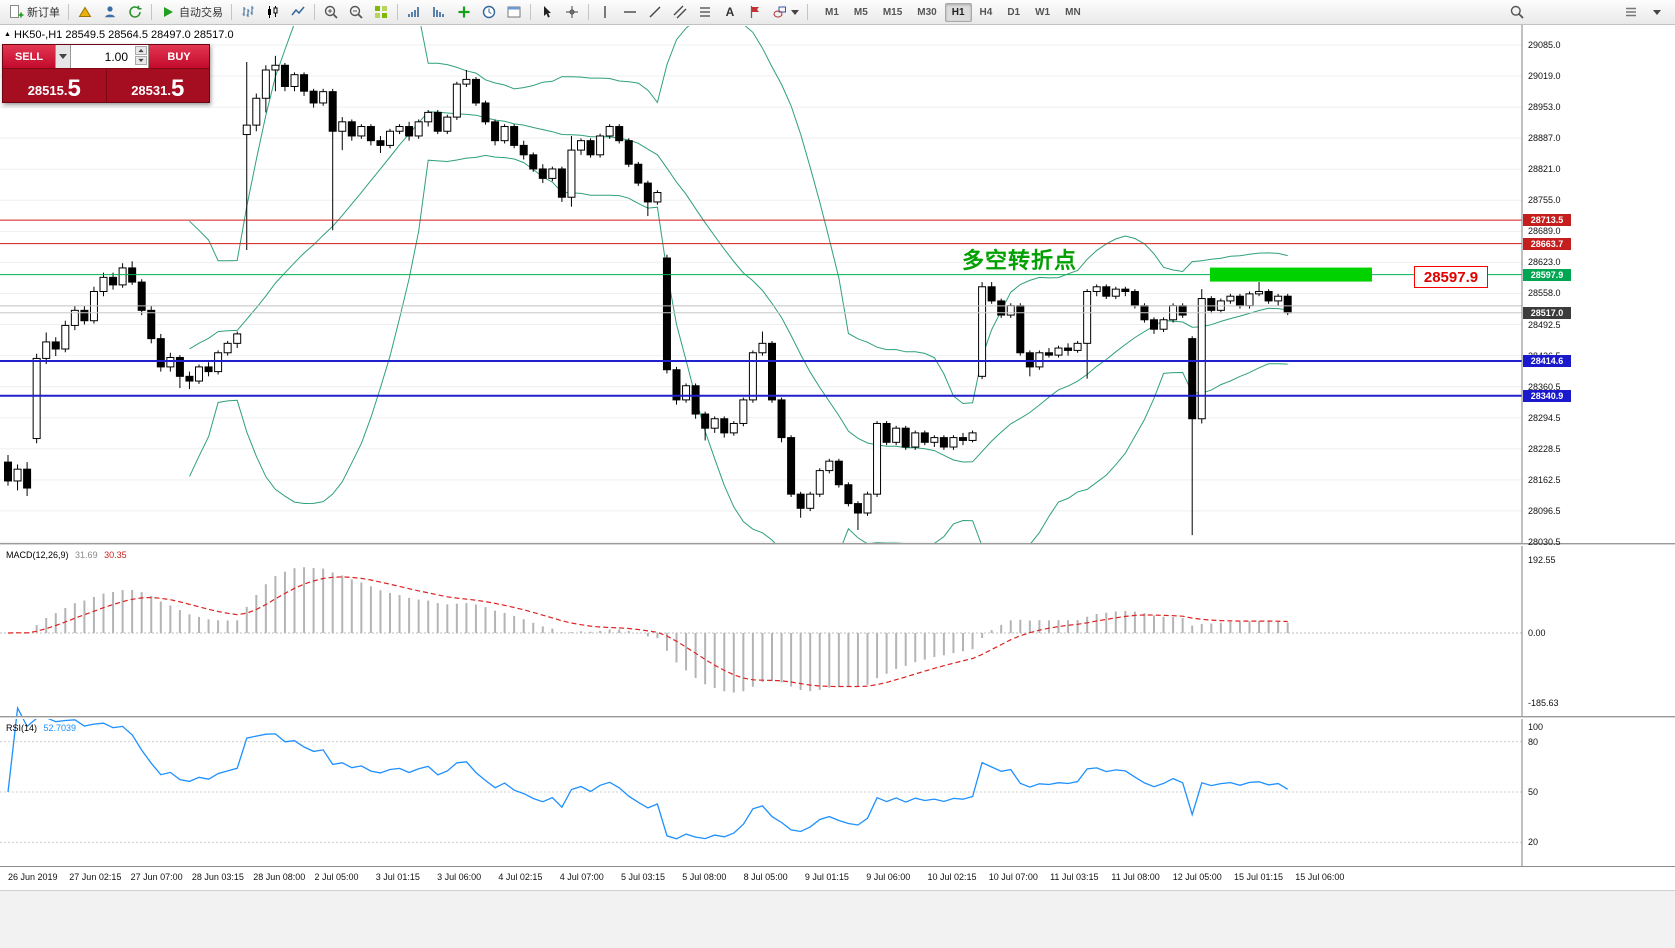 The height and width of the screenshot is (948, 1675). What do you see at coordinates (157, 85) in the screenshot?
I see `buy-price-display: 28531. 5` at bounding box center [157, 85].